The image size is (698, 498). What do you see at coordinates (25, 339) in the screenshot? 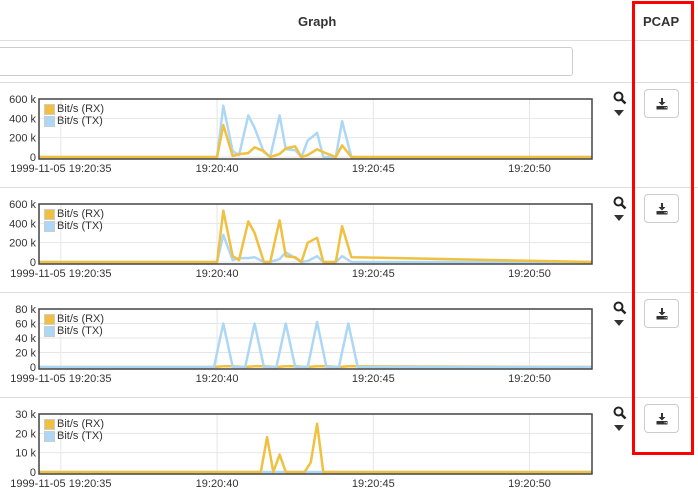
I see `y-tick-label: 40 k` at bounding box center [25, 339].